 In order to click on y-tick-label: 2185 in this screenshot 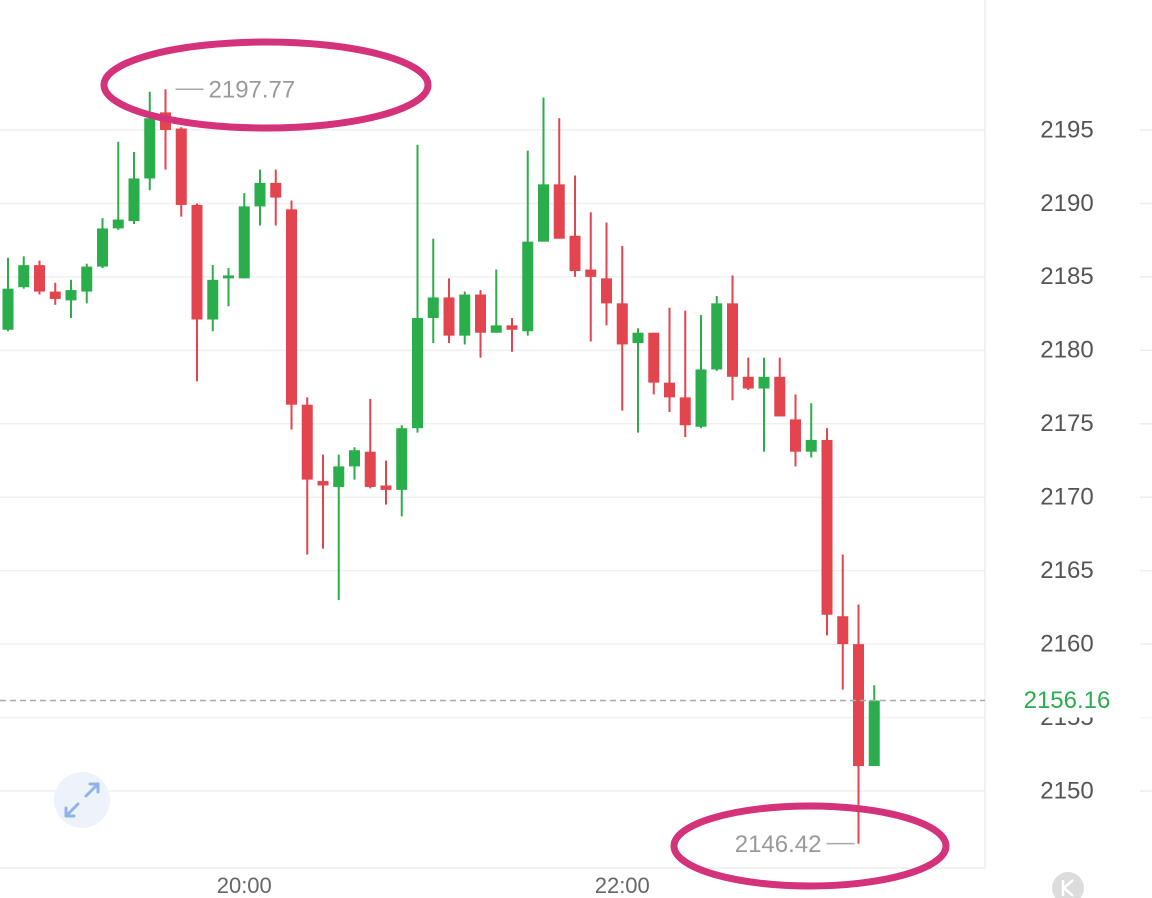, I will do `click(1066, 276)`.